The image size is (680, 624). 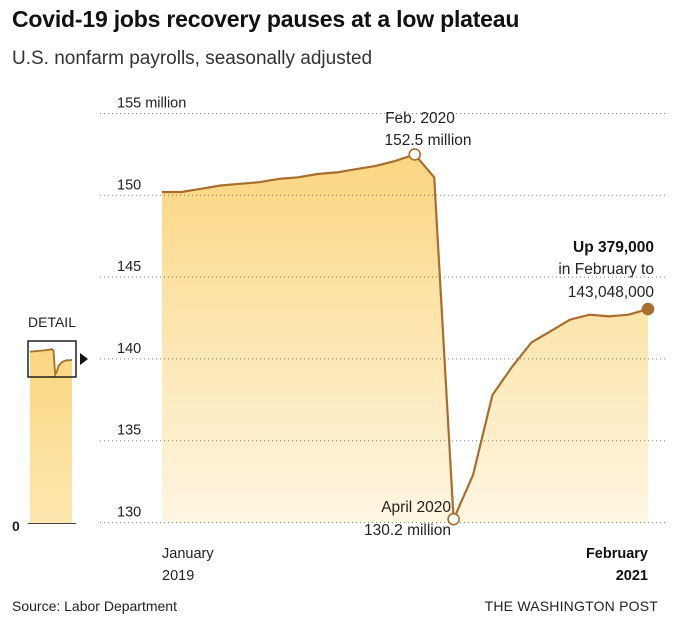 I want to click on peak-annotation-line1: Feb. 2020, so click(x=420, y=118).